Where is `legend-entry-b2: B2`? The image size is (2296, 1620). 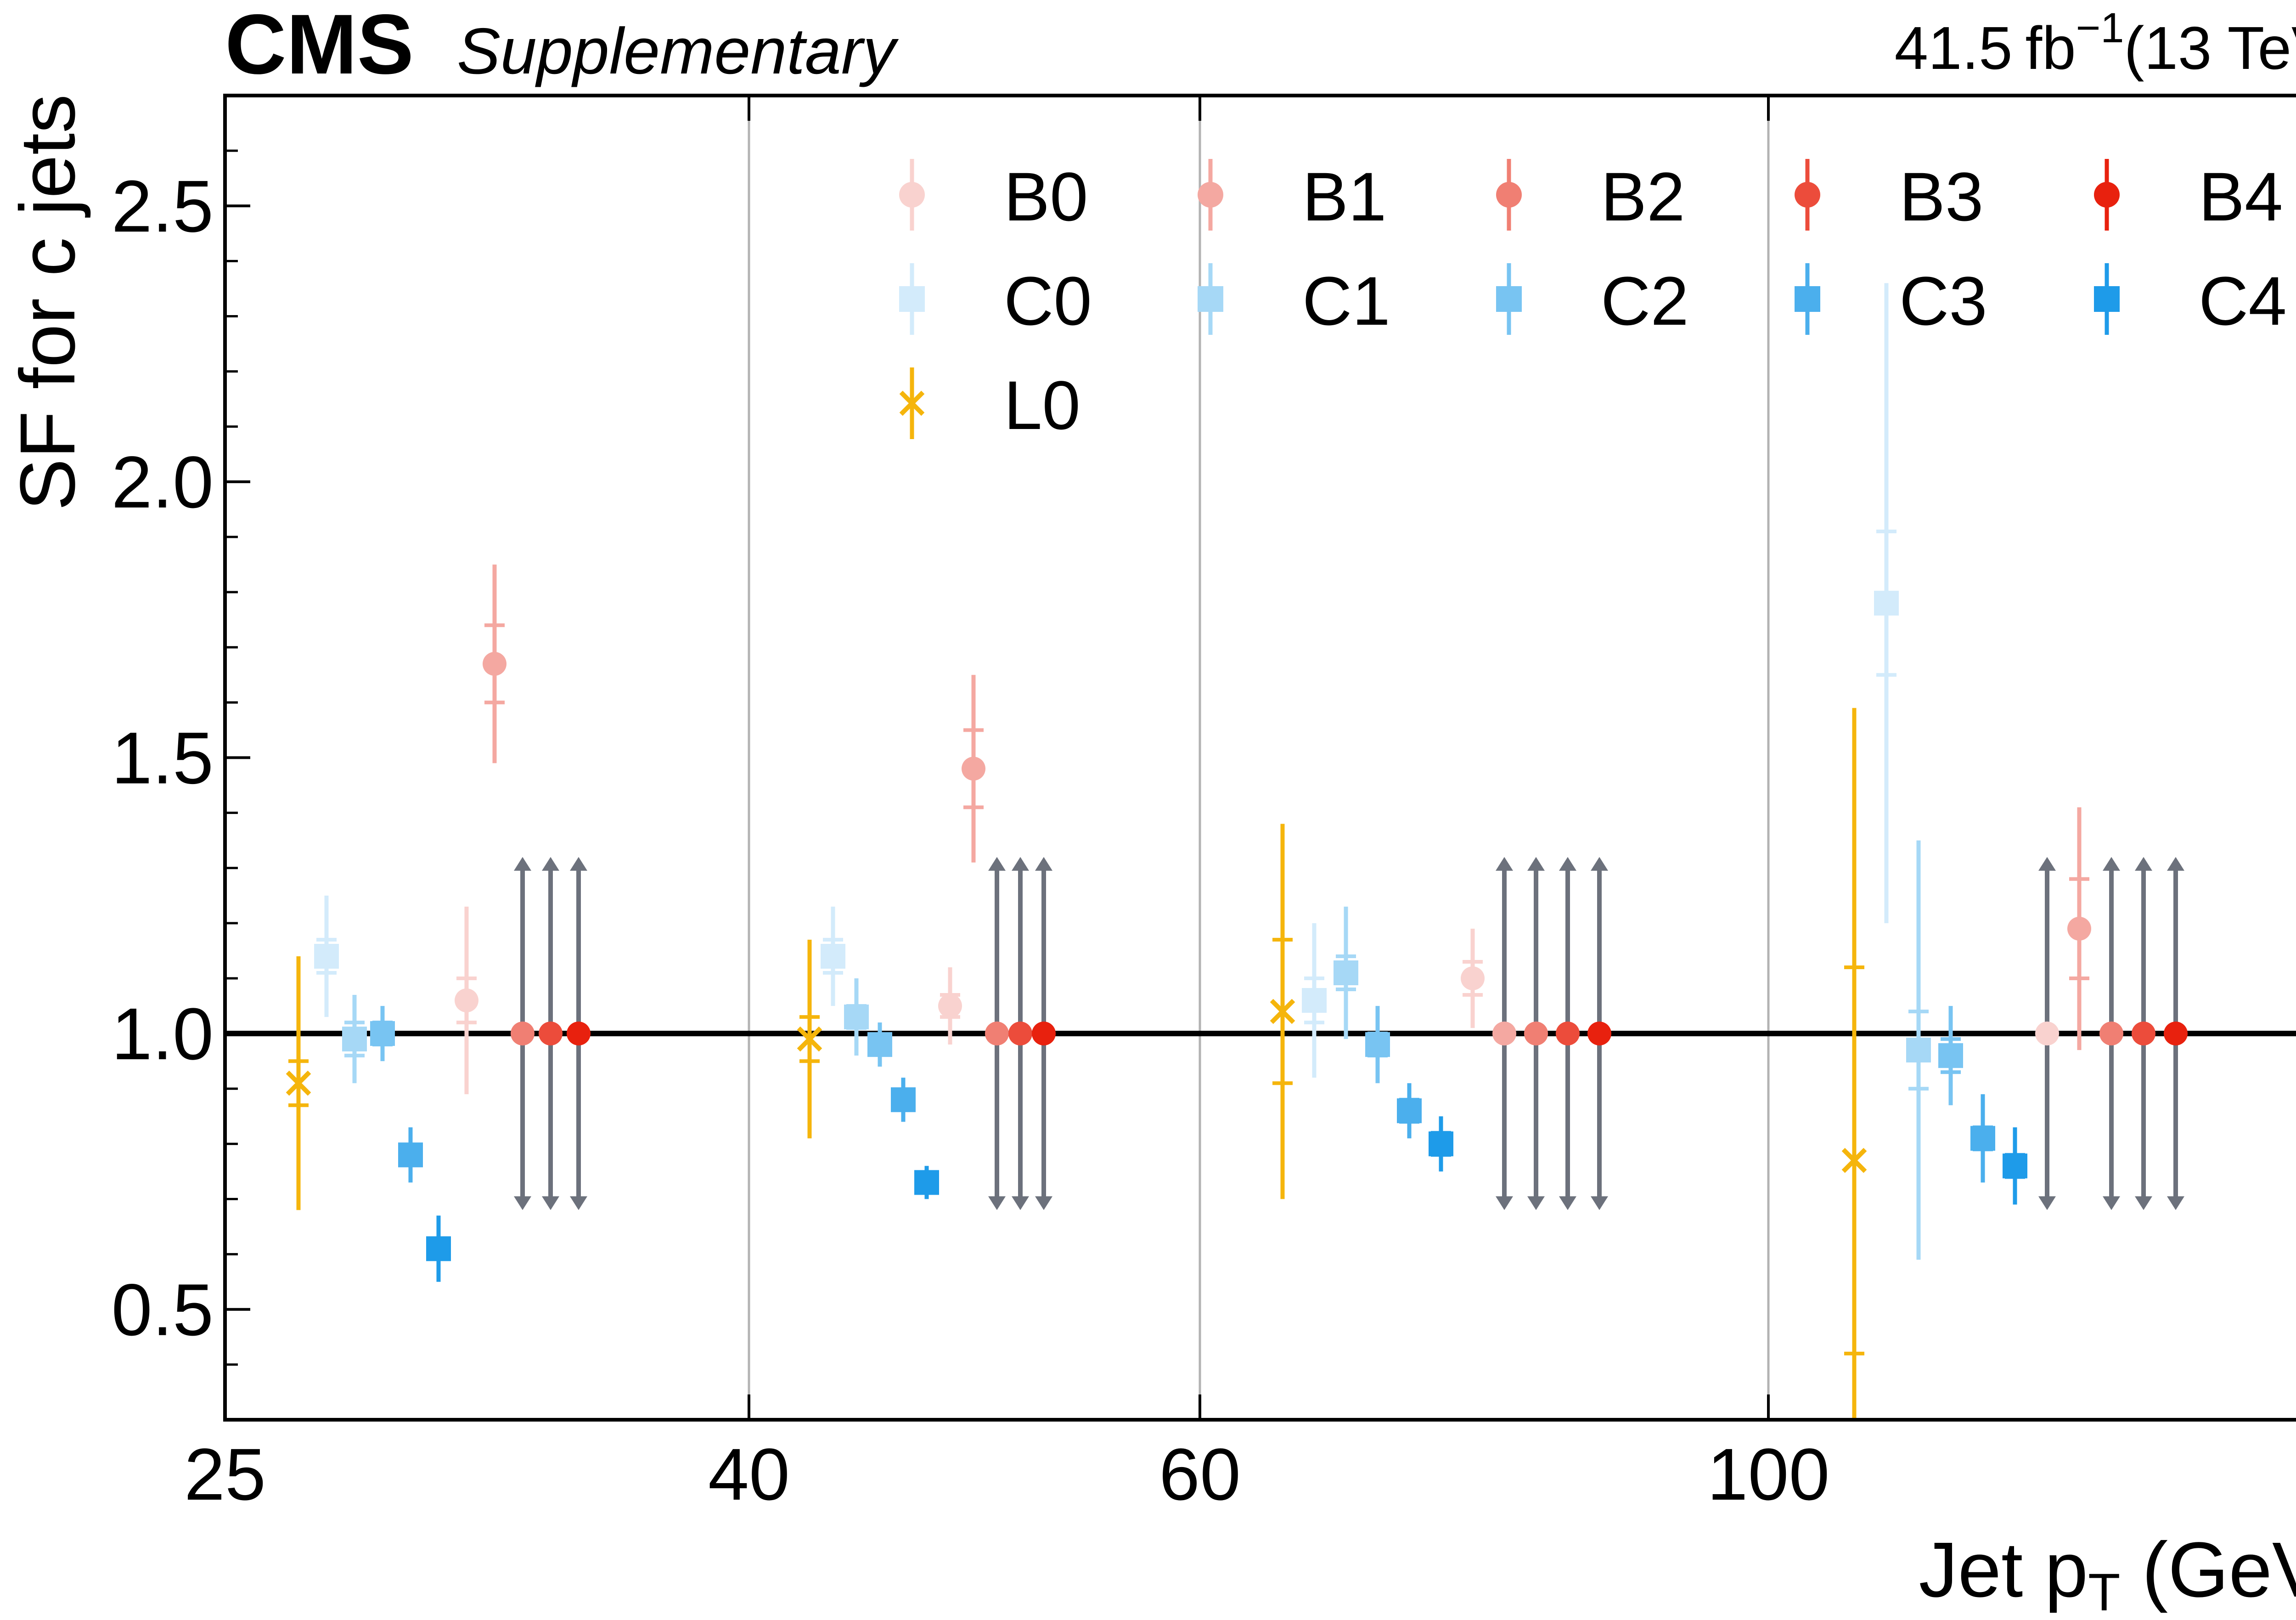
legend-entry-b2: B2 is located at coordinates (1590, 197).